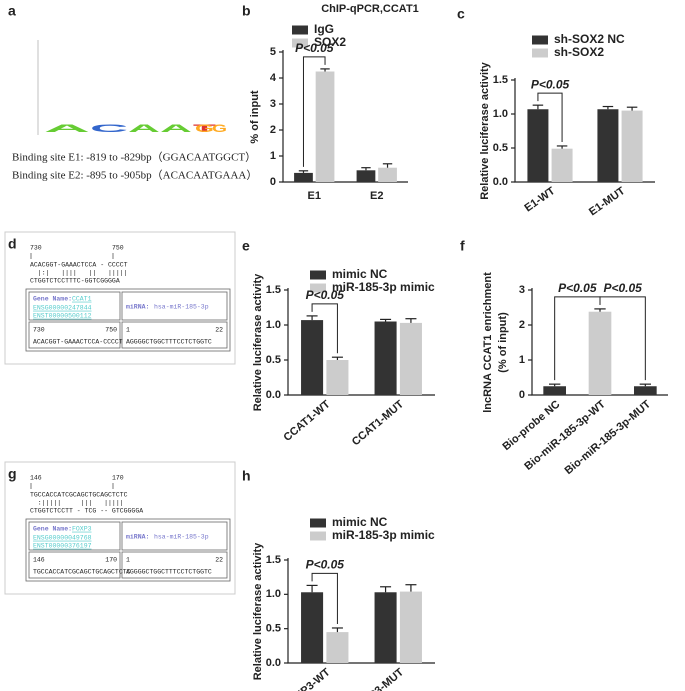  Describe the element at coordinates (246, 246) in the screenshot. I see `panel-label: e` at that location.